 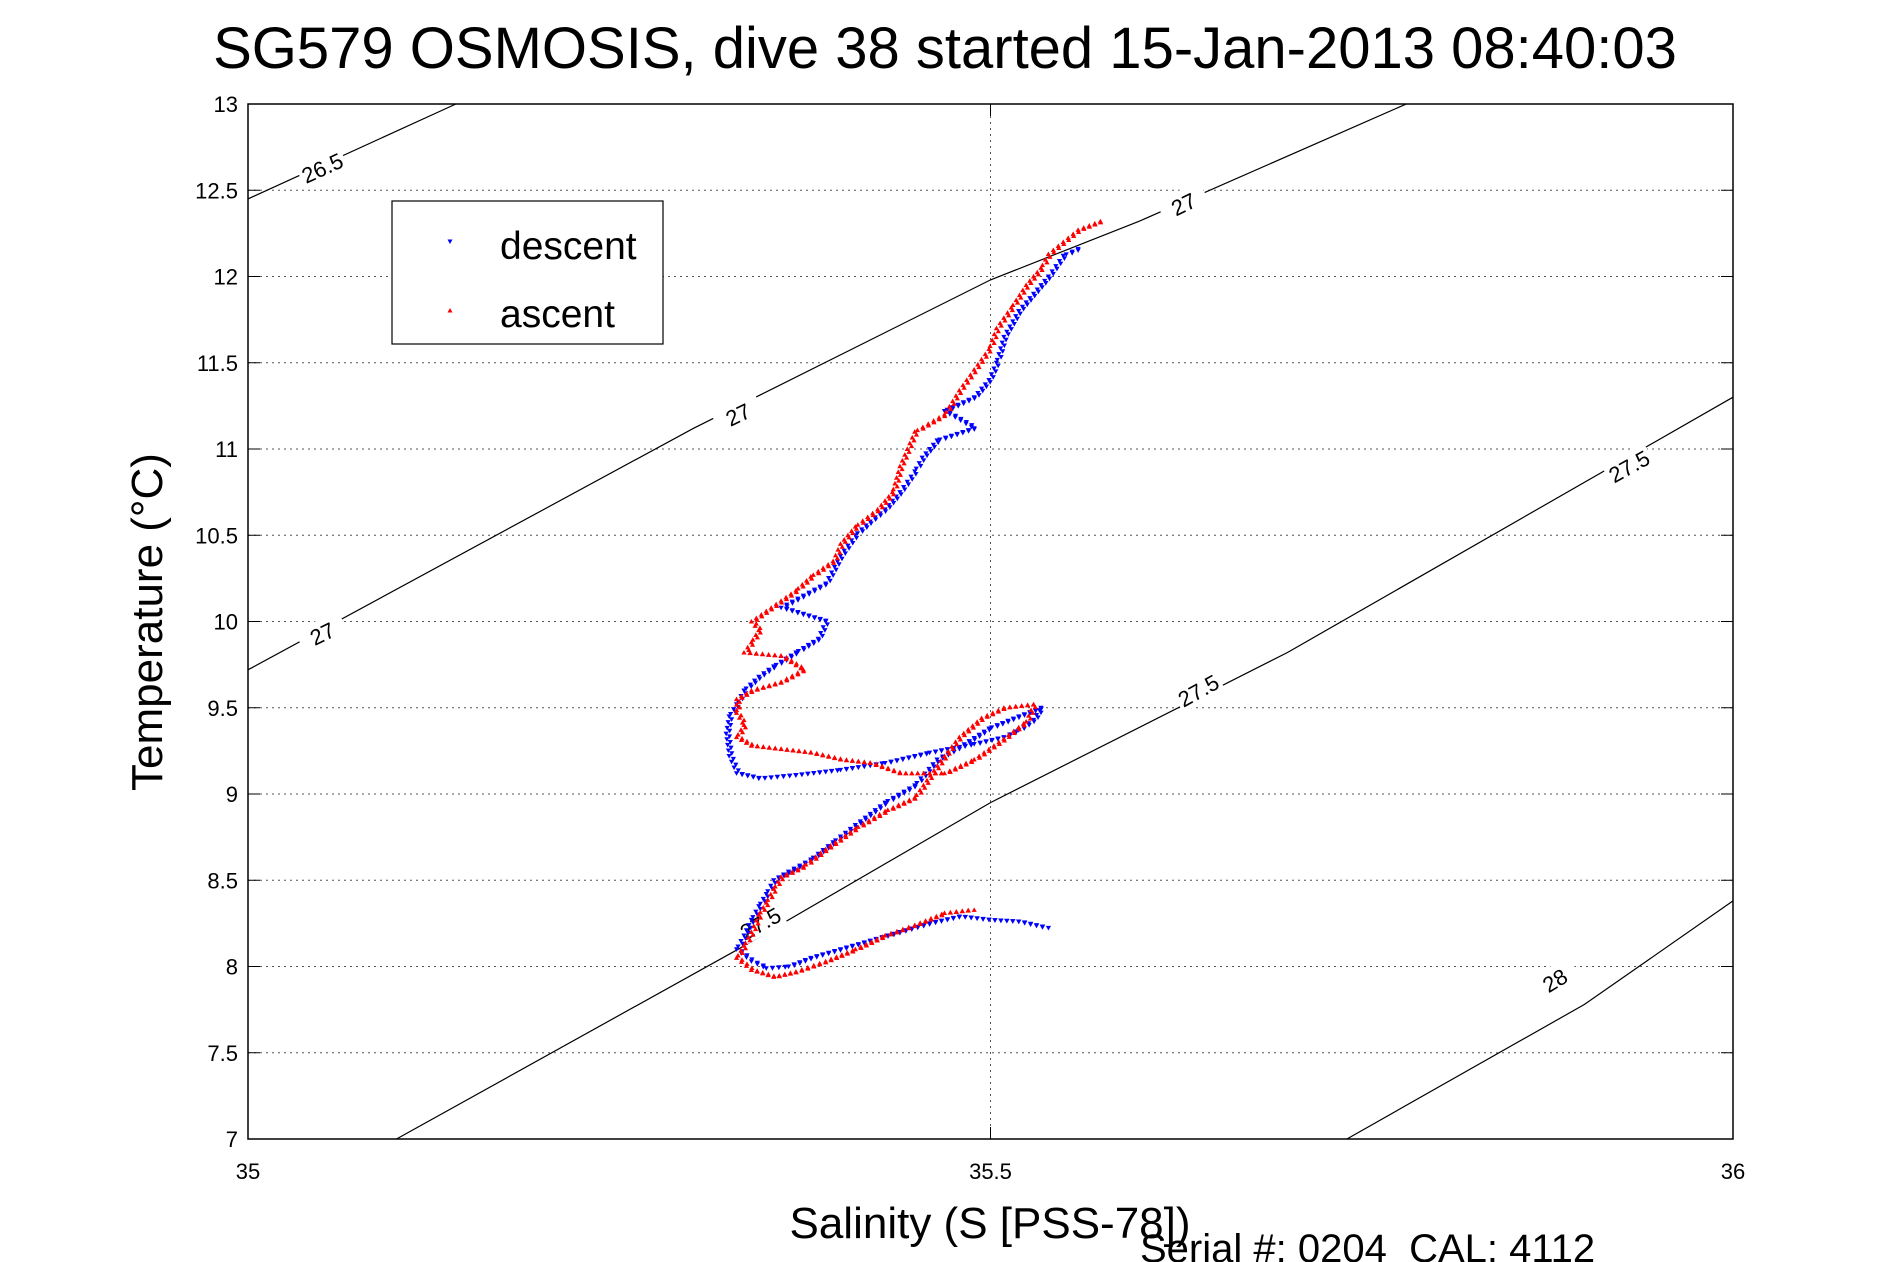 What do you see at coordinates (232, 794) in the screenshot?
I see `y-tick-label: 9` at bounding box center [232, 794].